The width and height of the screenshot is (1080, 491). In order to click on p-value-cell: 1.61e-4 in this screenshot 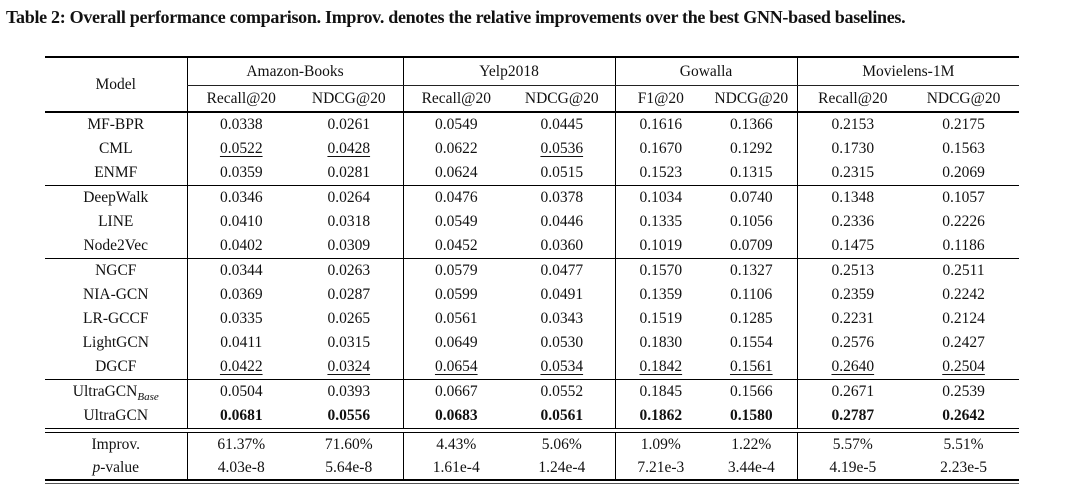, I will do `click(456, 468)`.